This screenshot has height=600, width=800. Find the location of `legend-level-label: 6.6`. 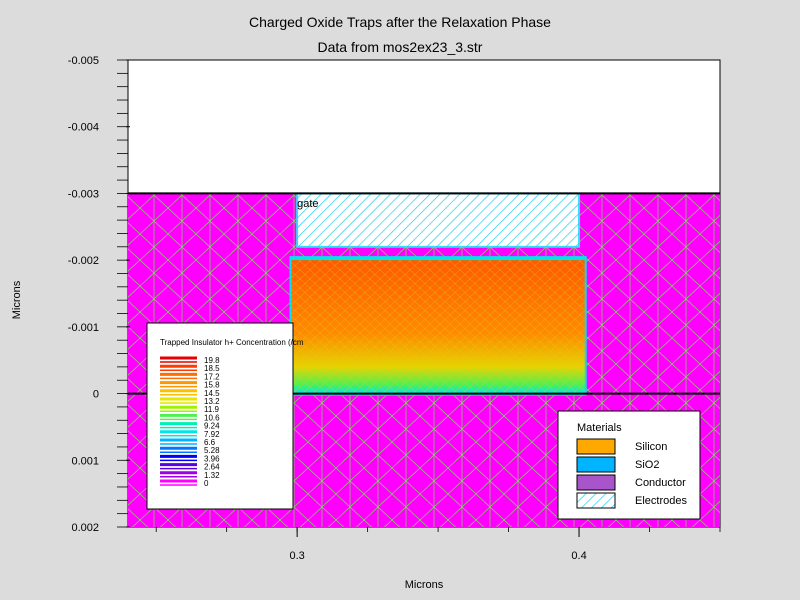

legend-level-label: 6.6 is located at coordinates (210, 442).